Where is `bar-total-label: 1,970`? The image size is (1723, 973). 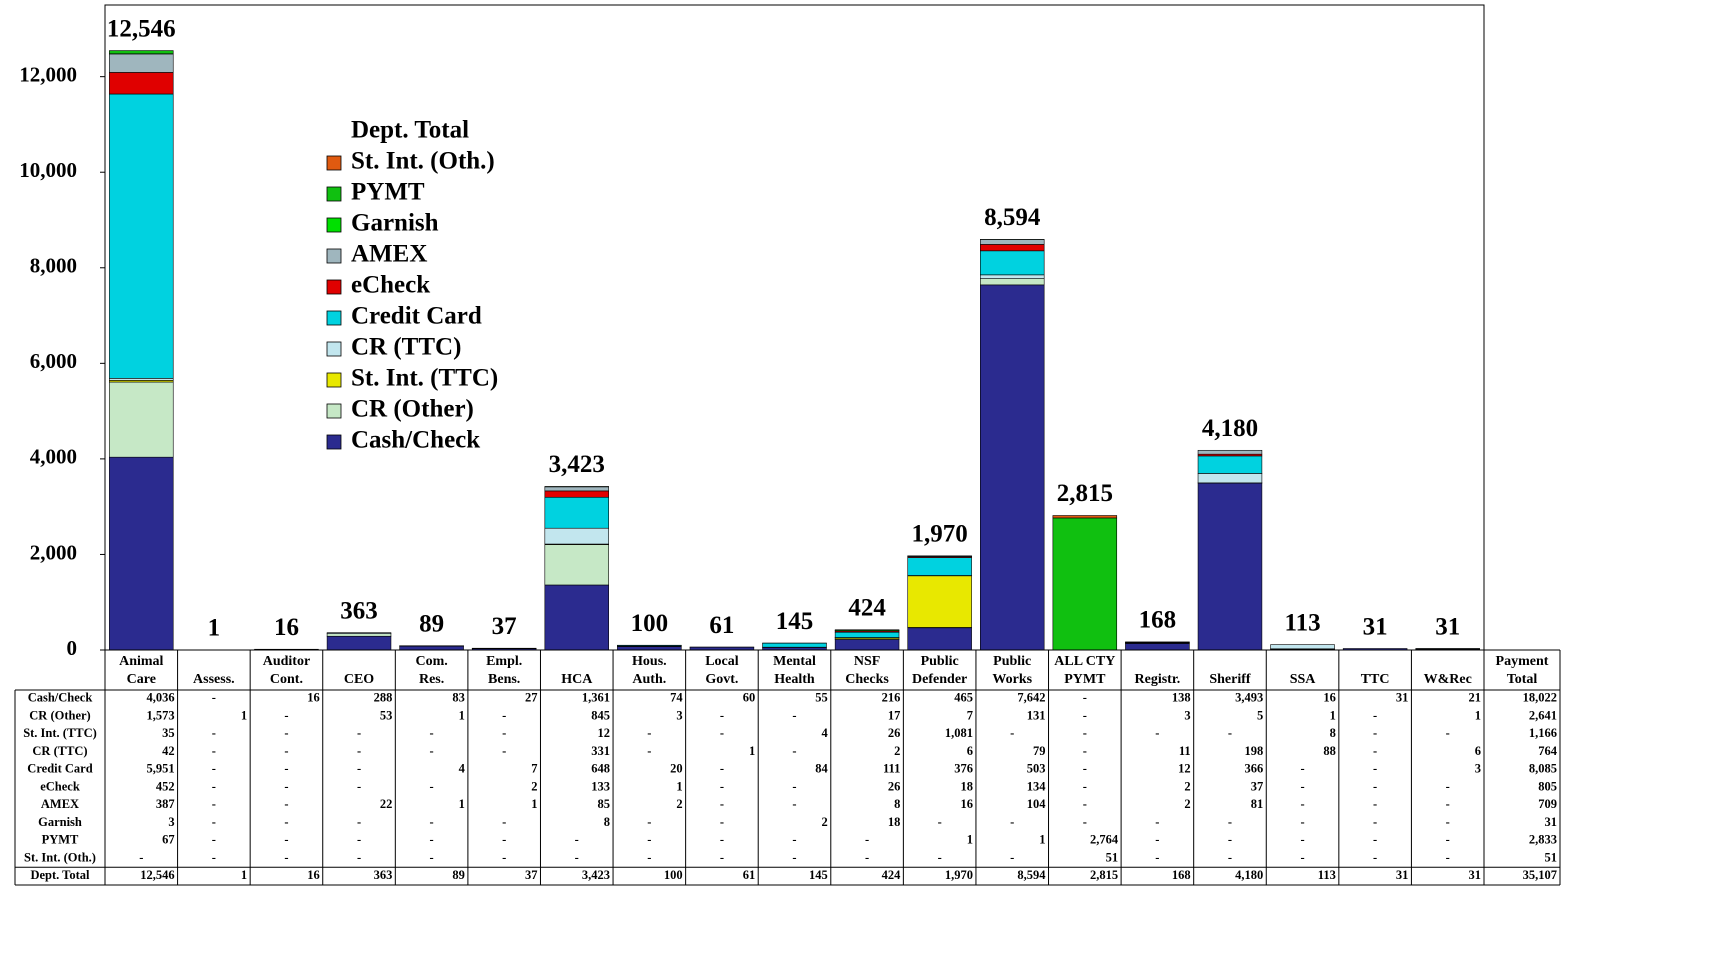 bar-total-label: 1,970 is located at coordinates (940, 534).